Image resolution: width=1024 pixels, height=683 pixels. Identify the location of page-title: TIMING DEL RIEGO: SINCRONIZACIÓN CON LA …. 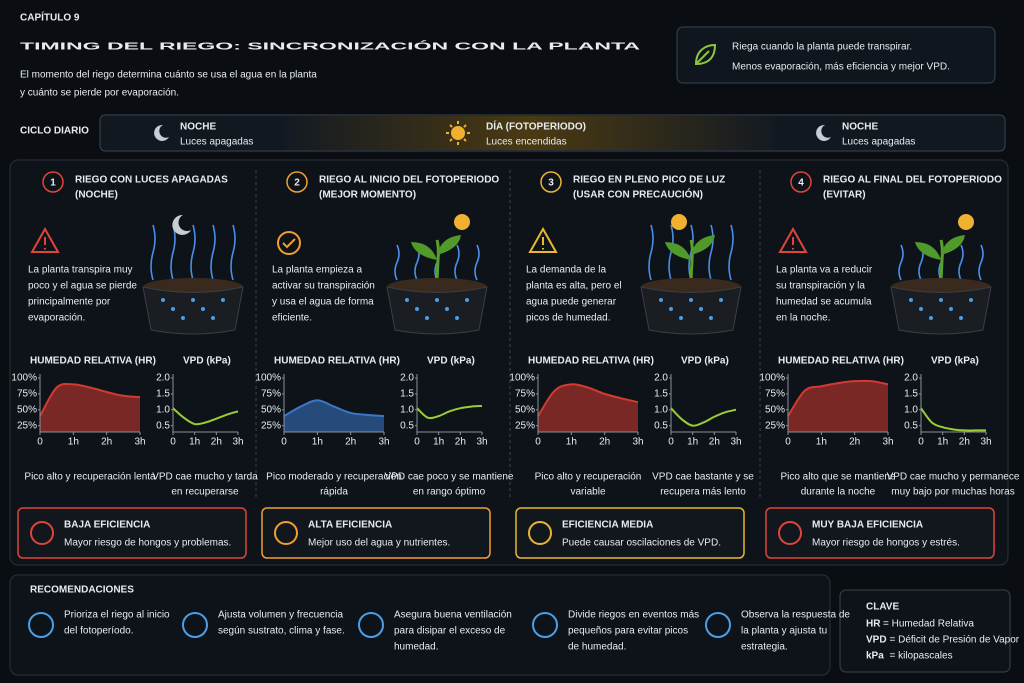
(330, 46).